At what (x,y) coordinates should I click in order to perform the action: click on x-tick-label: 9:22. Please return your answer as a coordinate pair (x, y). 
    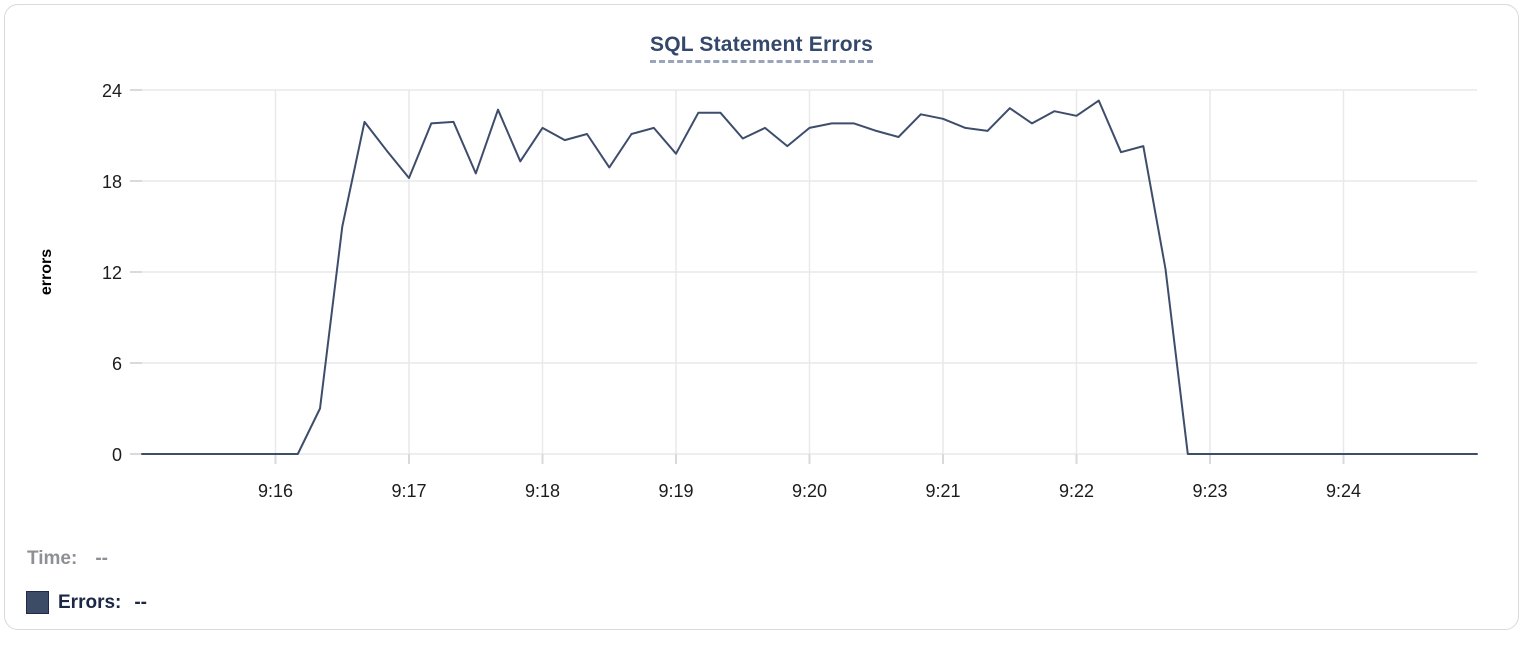
    Looking at the image, I should click on (1076, 491).